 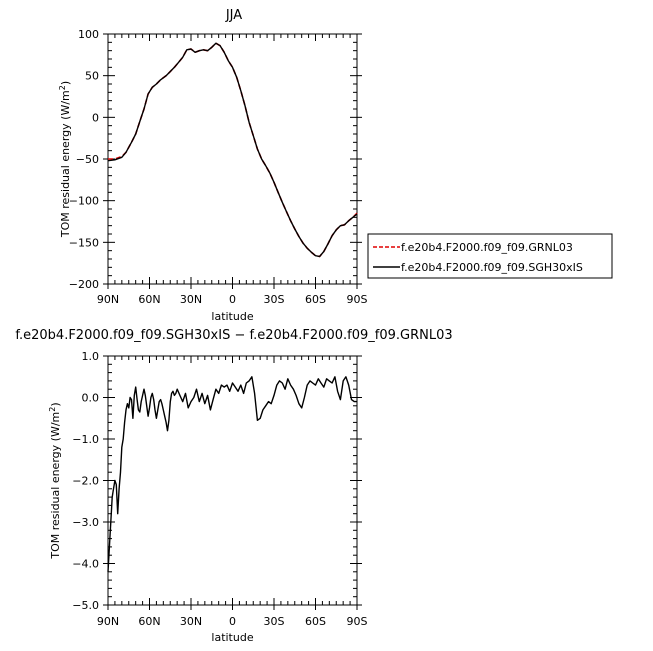 I want to click on plot-frame, so click(x=232, y=159).